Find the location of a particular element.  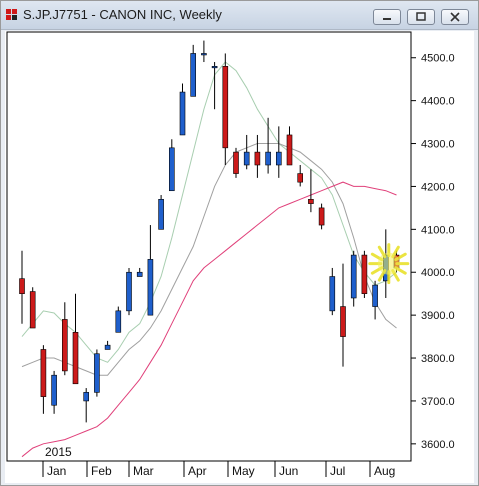

minimize-icon is located at coordinates (387, 19).